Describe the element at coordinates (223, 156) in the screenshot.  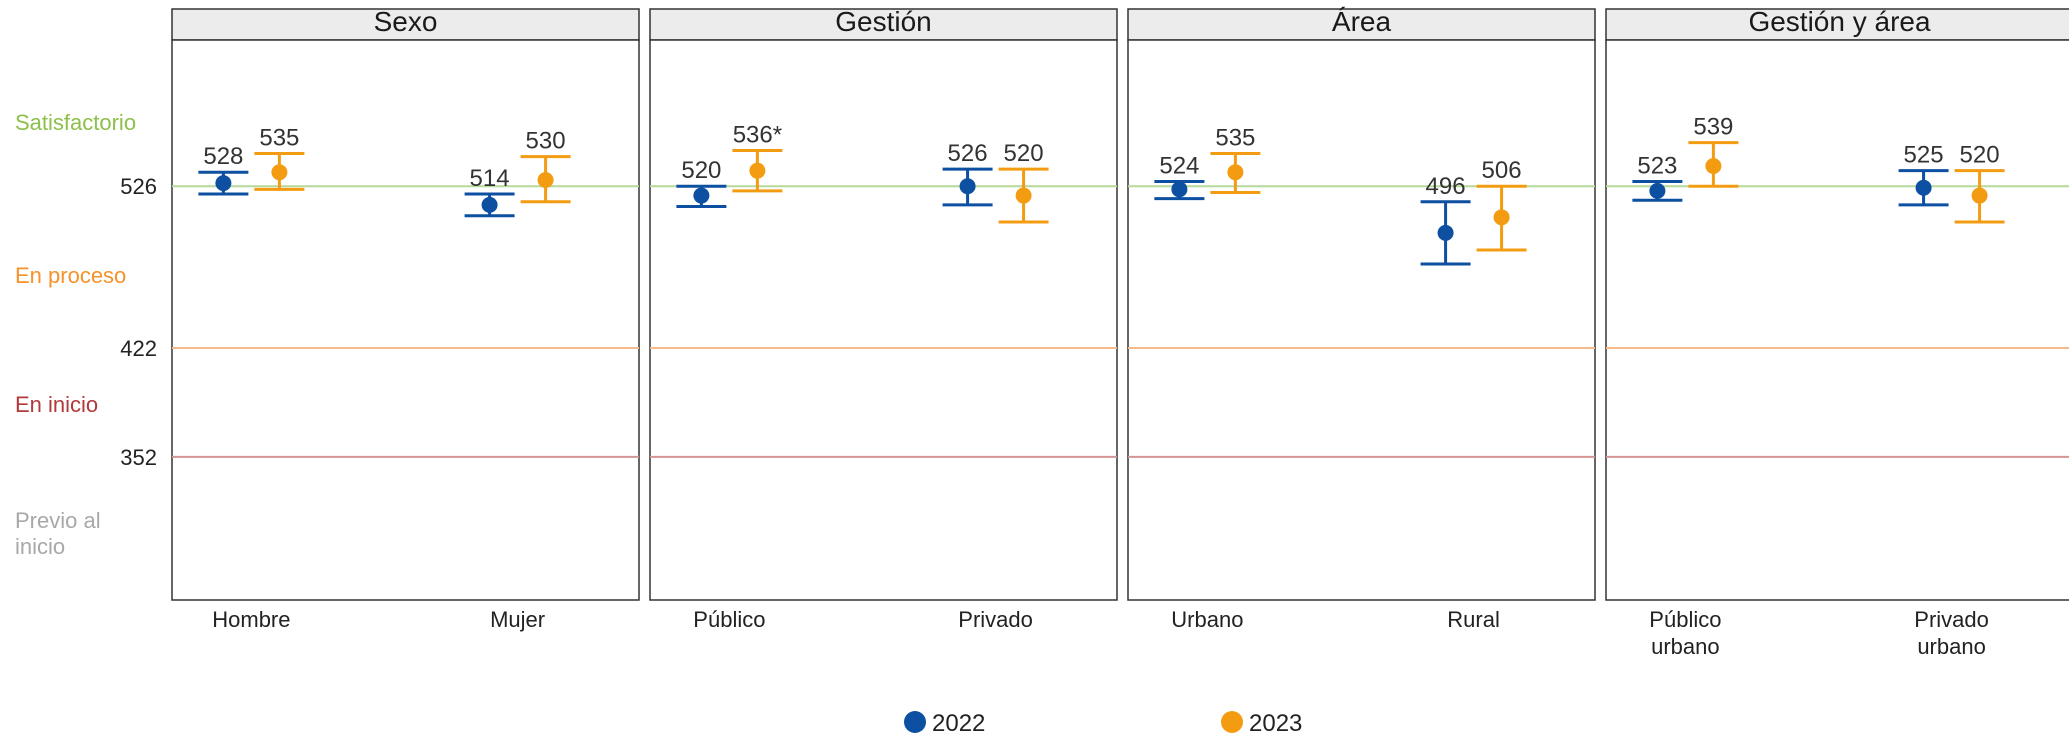
I see `data-label-hombre-2022: 528` at that location.